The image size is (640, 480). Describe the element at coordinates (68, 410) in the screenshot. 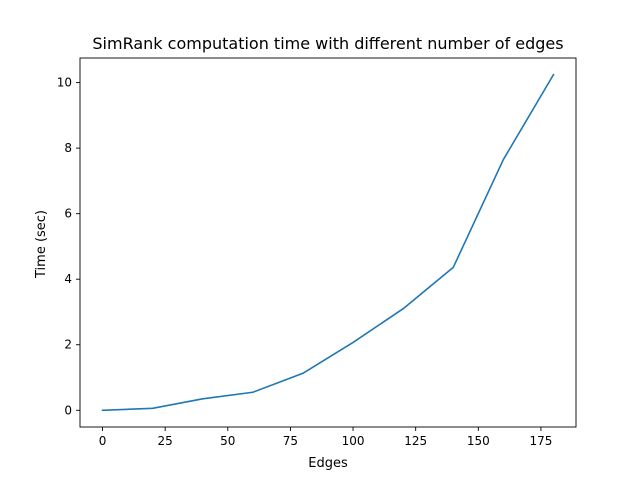

I see `y-tick-label: 0` at that location.